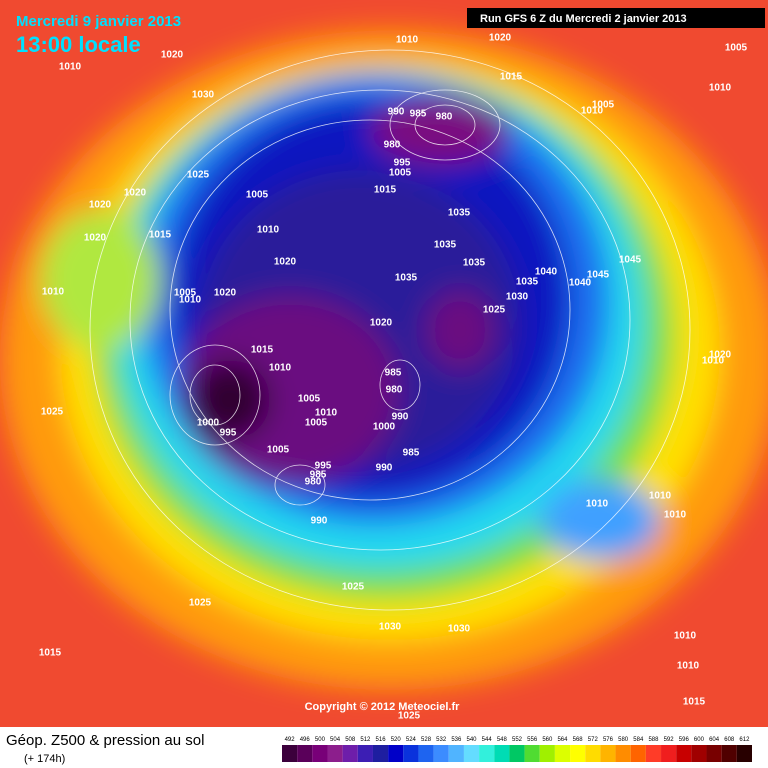  I want to click on isobar-label: 1040, so click(546, 272).